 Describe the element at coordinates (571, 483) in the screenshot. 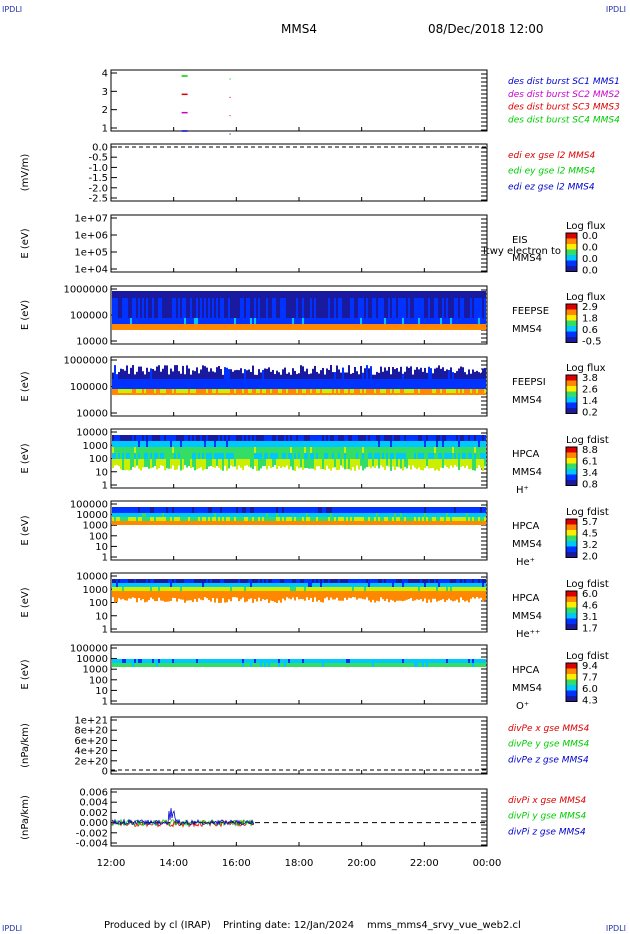

I see `colorbar-swatch` at that location.